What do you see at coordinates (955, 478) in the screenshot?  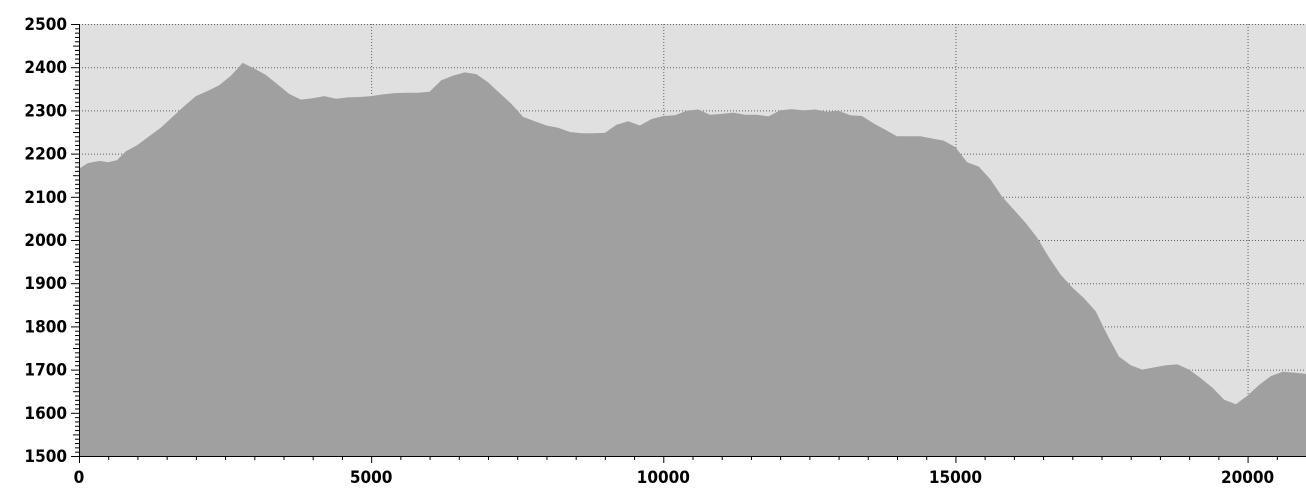 I see `x-tick-label: 15000` at bounding box center [955, 478].